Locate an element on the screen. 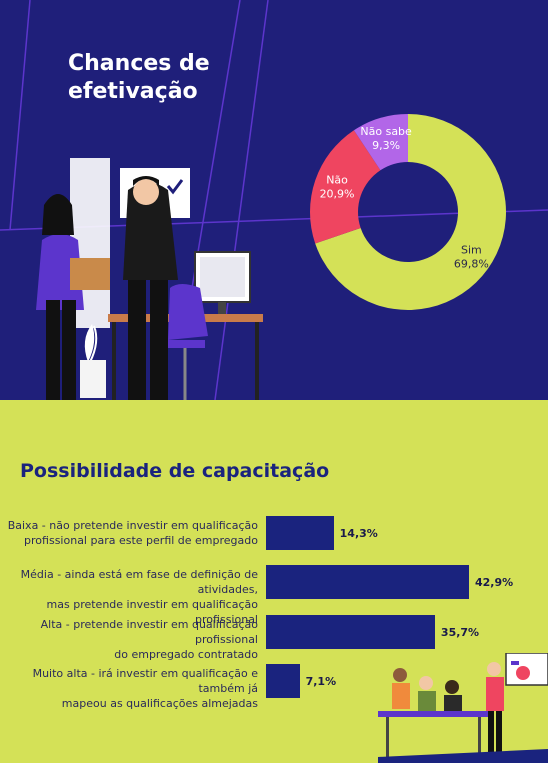 The image size is (548, 763). donut-title-line-1: Chances de is located at coordinates (139, 63).